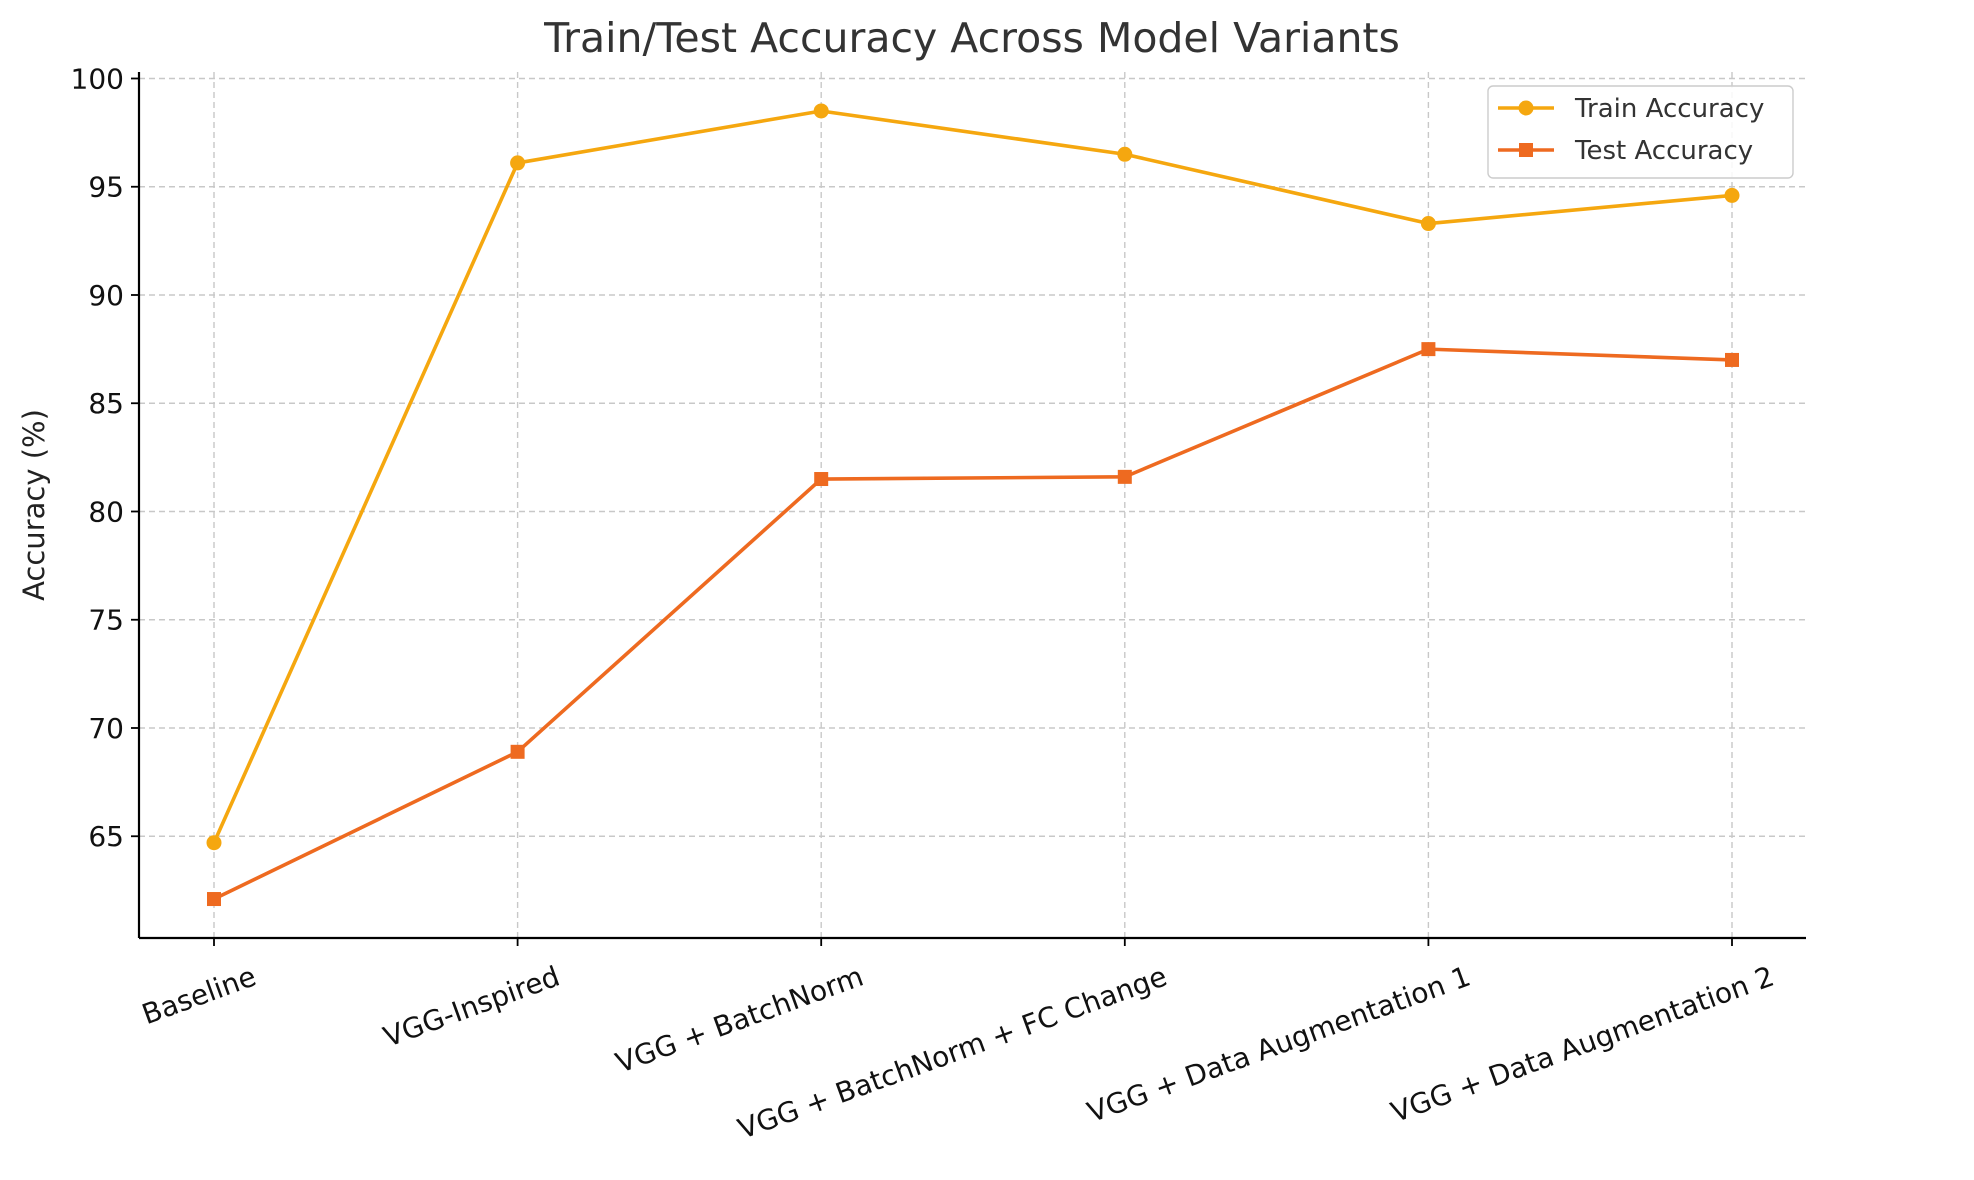 This screenshot has height=1180, width=1974. Describe the element at coordinates (106, 187) in the screenshot. I see `y-tick-label: 95` at that location.